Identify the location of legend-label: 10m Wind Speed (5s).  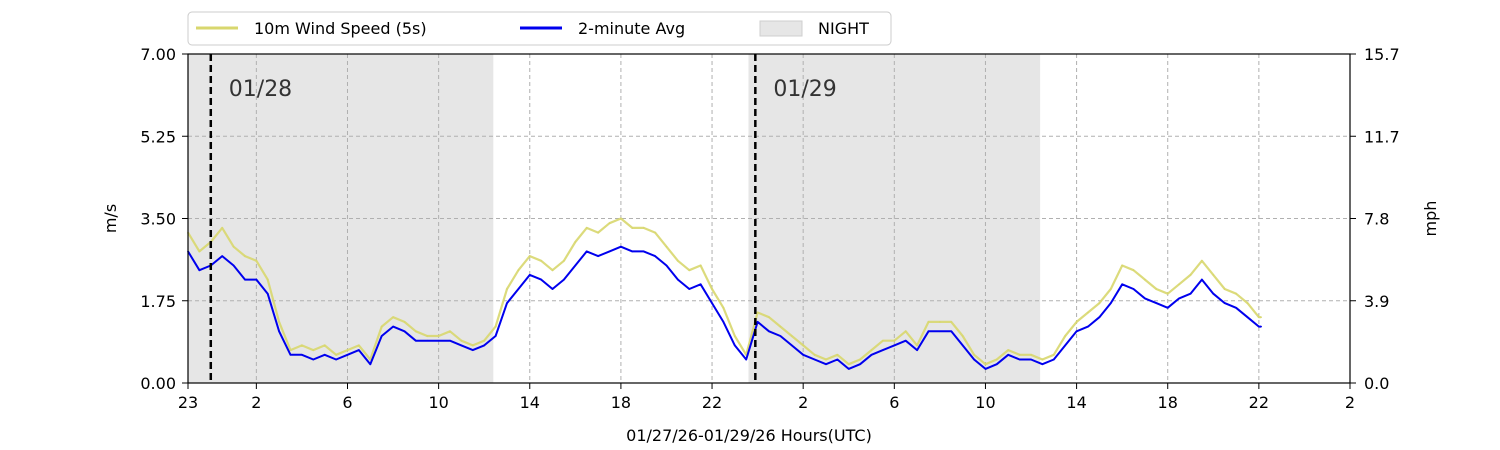
(340, 28).